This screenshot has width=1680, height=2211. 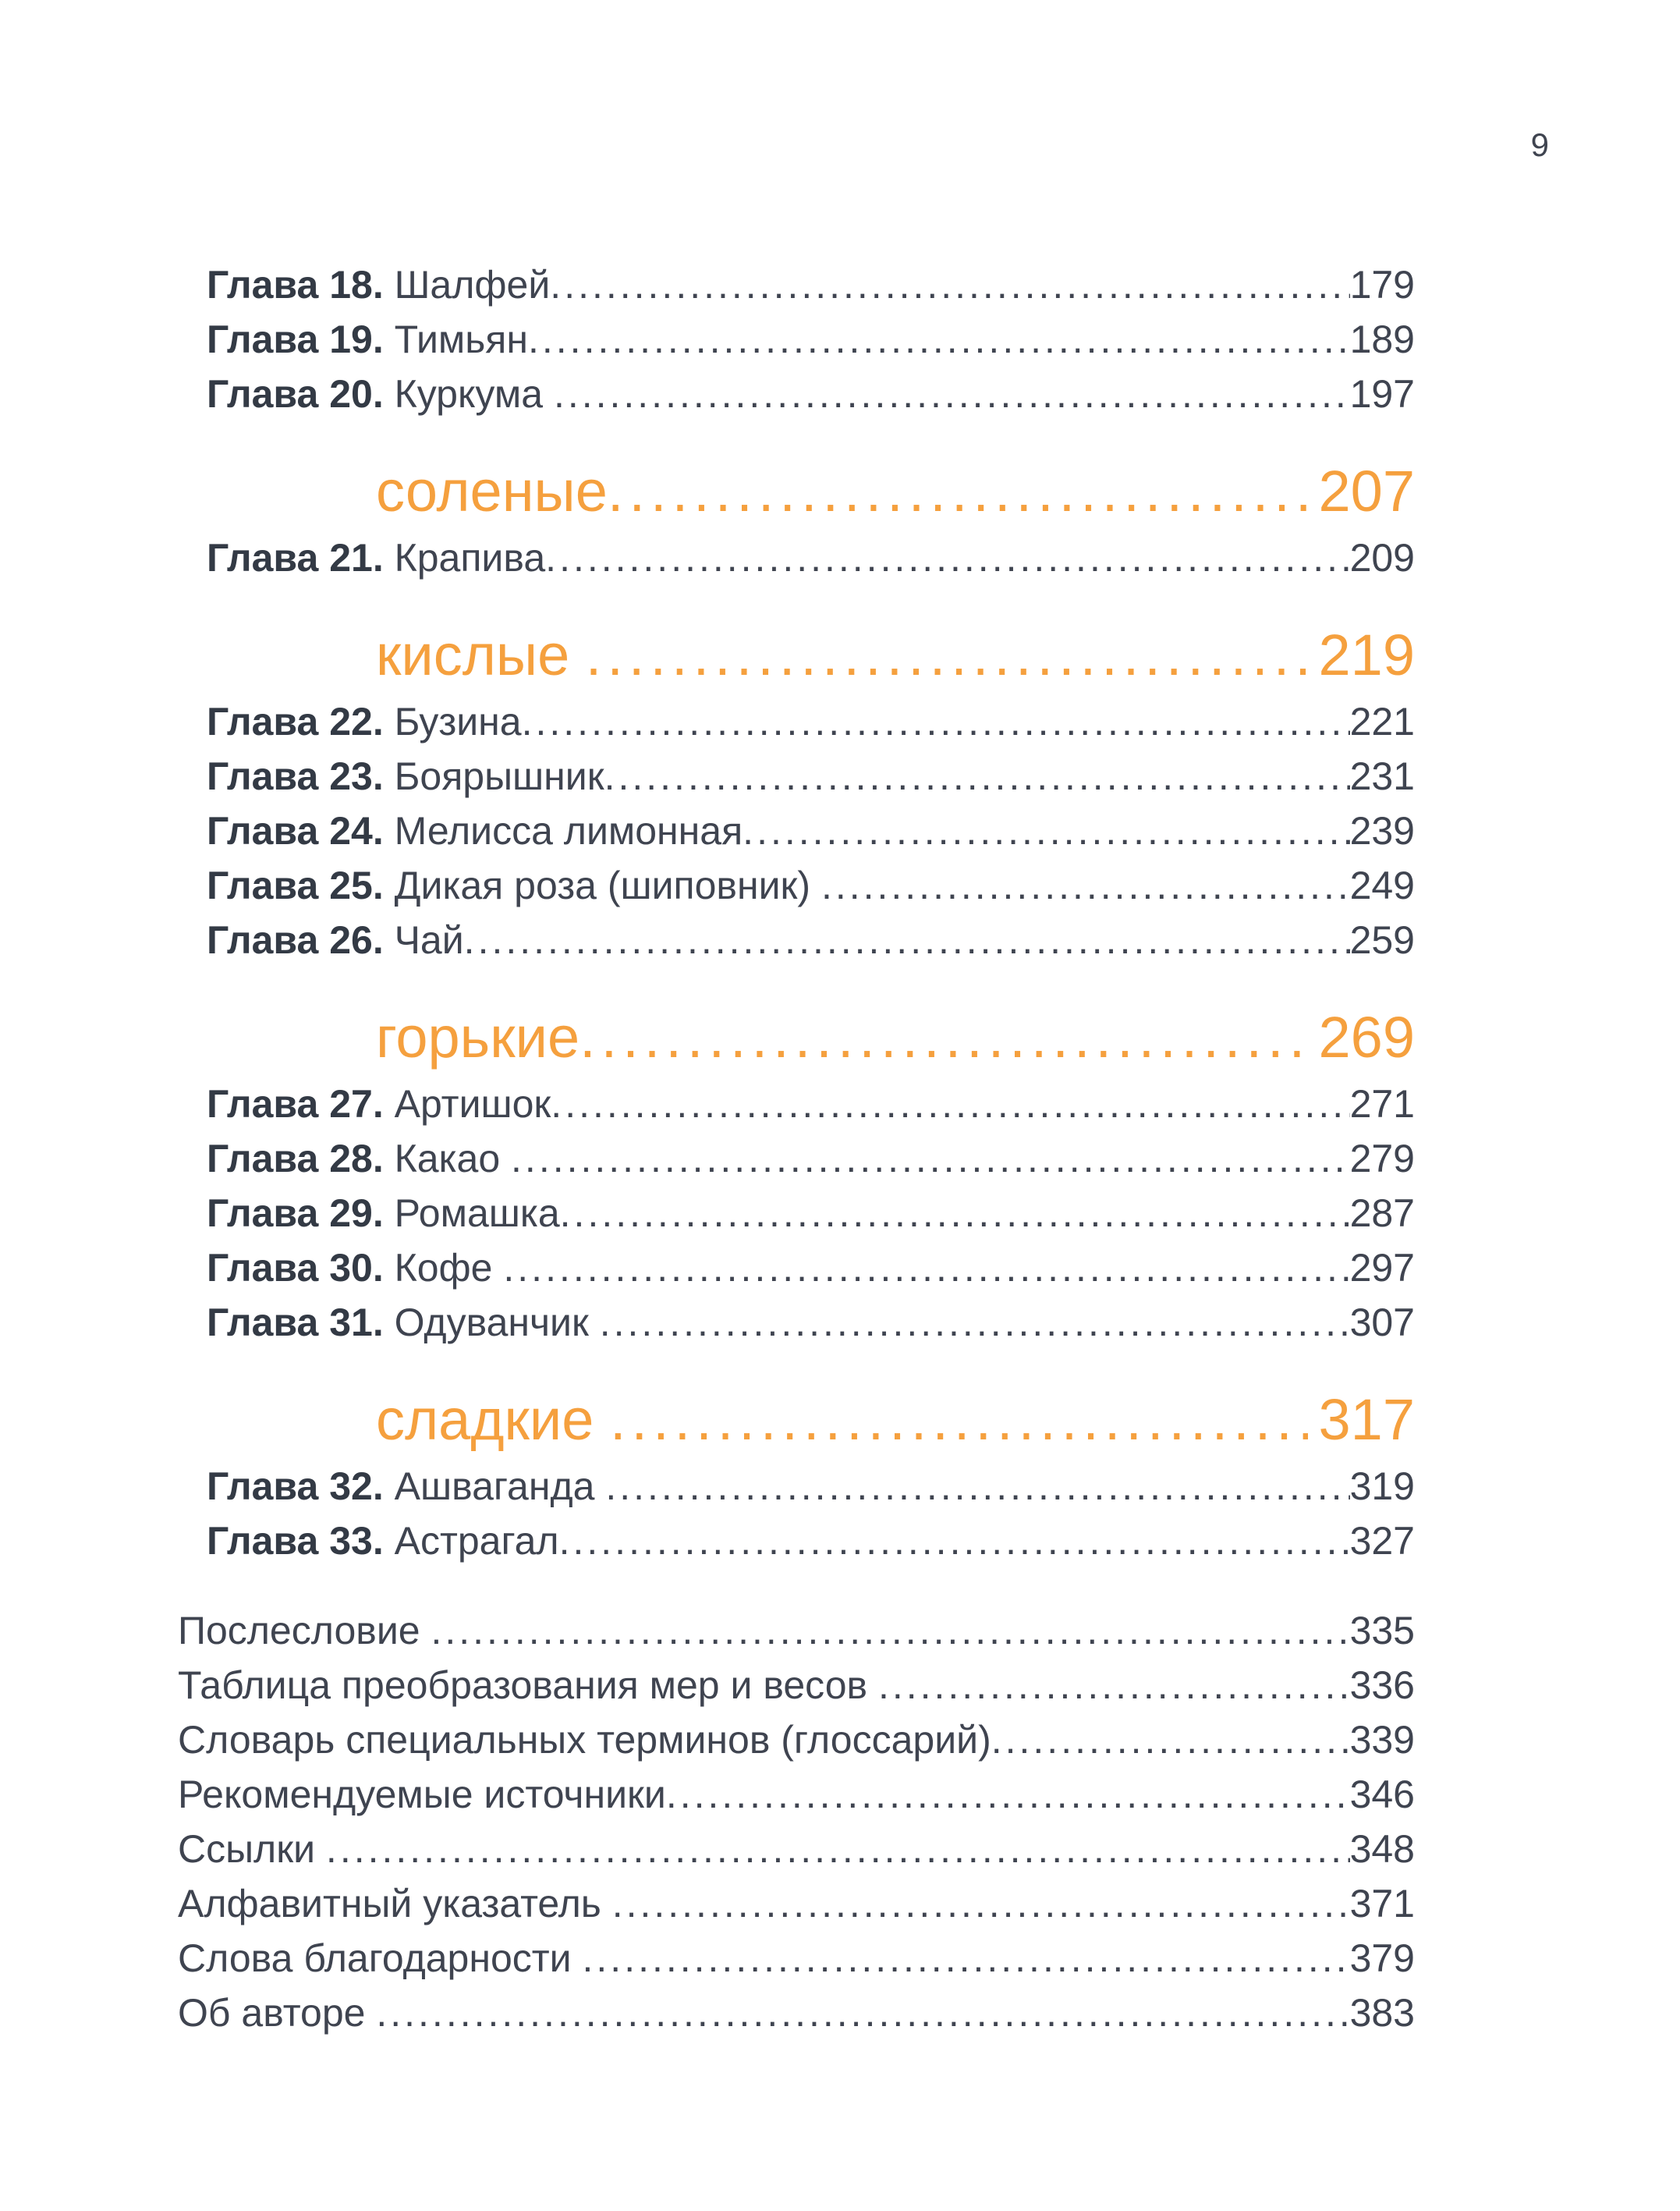 I want to click on section-page-number: 207, so click(x=1367, y=491).